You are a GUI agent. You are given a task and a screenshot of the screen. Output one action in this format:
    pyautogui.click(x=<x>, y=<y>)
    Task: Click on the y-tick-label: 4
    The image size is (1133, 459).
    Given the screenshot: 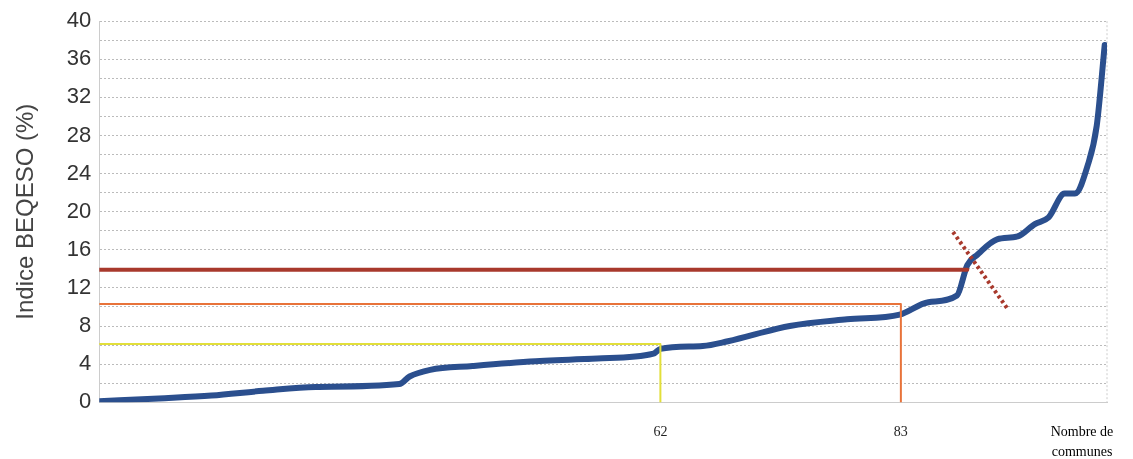 What is the action you would take?
    pyautogui.click(x=85, y=363)
    